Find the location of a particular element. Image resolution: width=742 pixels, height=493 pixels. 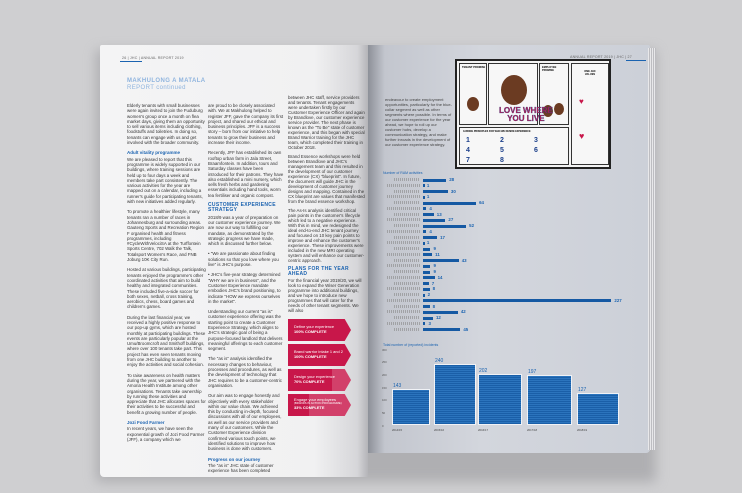

panel-label: TENANT PROMISE is located at coordinates (474, 67).